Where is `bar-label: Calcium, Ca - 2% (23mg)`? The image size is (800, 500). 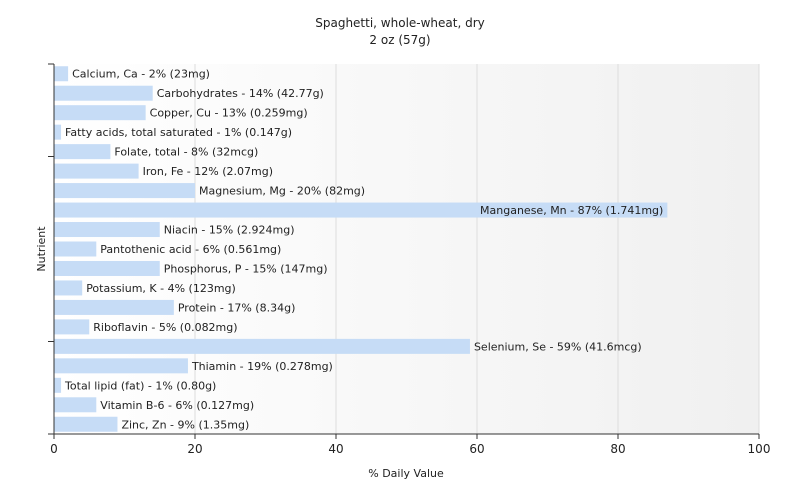
bar-label: Calcium, Ca - 2% (23mg) is located at coordinates (141, 74).